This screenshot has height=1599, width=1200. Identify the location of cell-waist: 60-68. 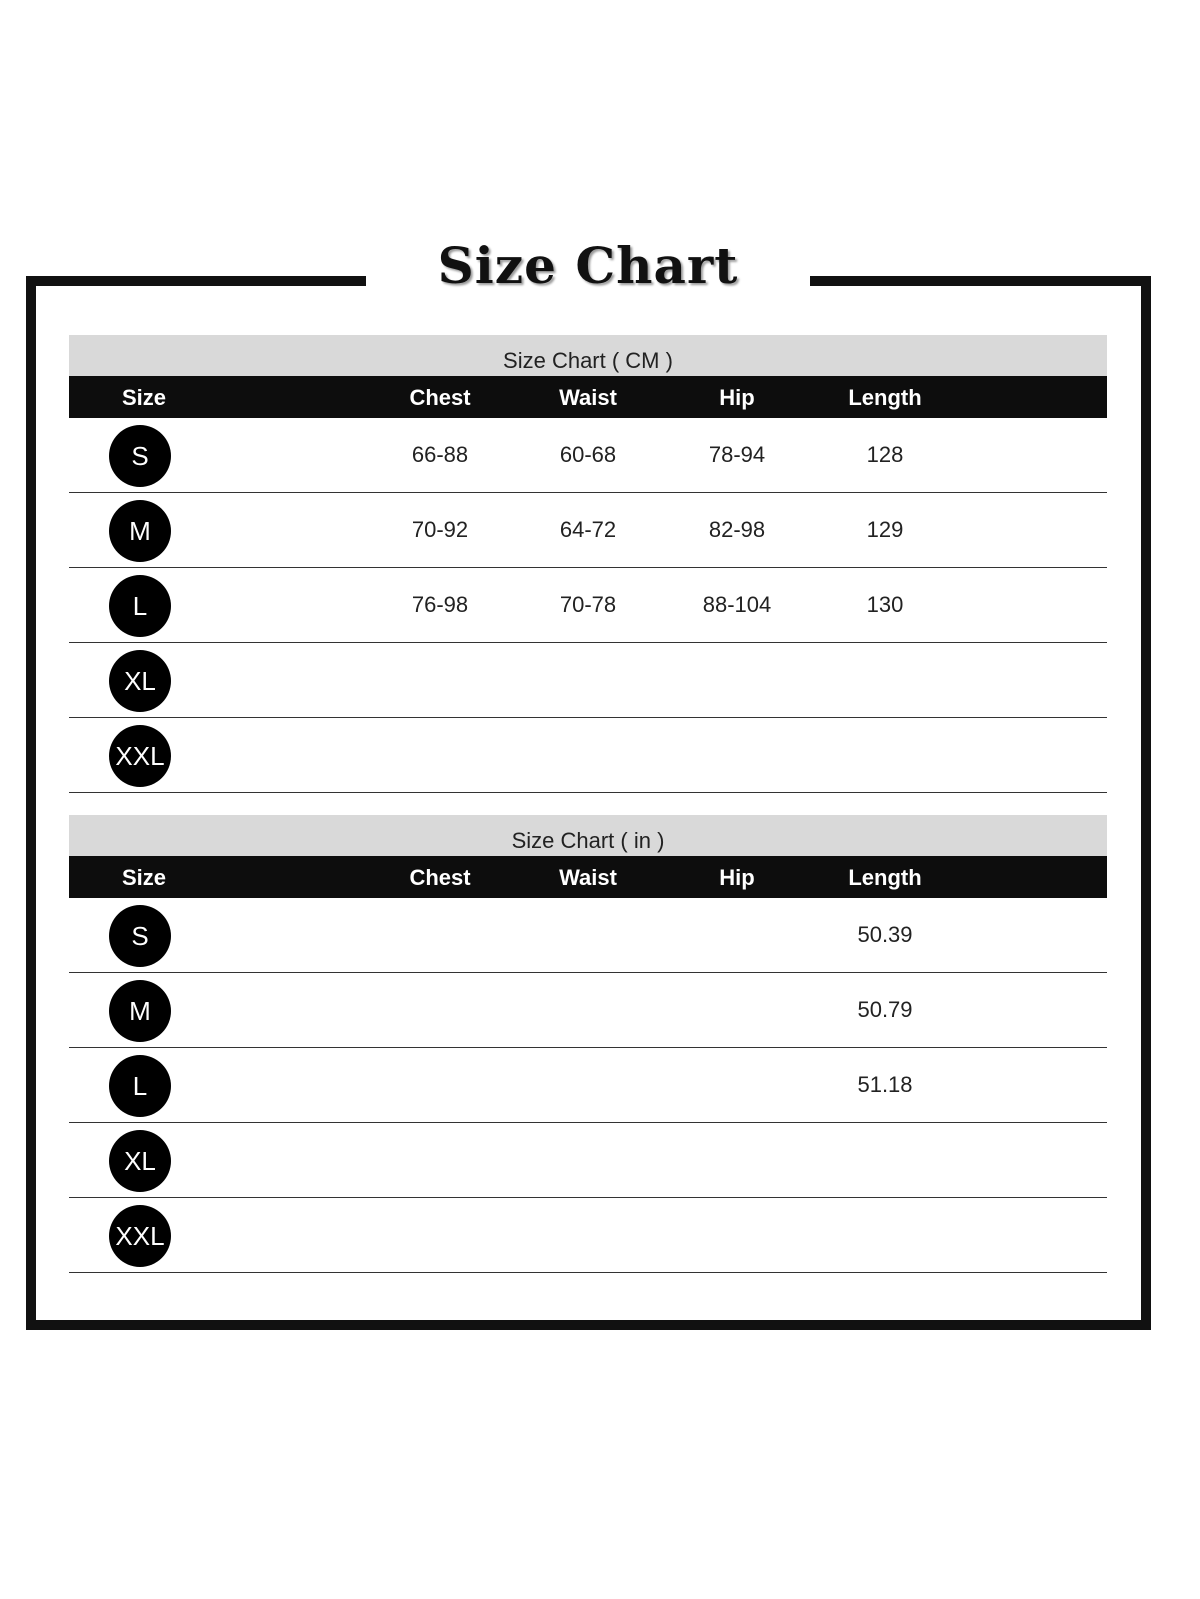
(588, 454).